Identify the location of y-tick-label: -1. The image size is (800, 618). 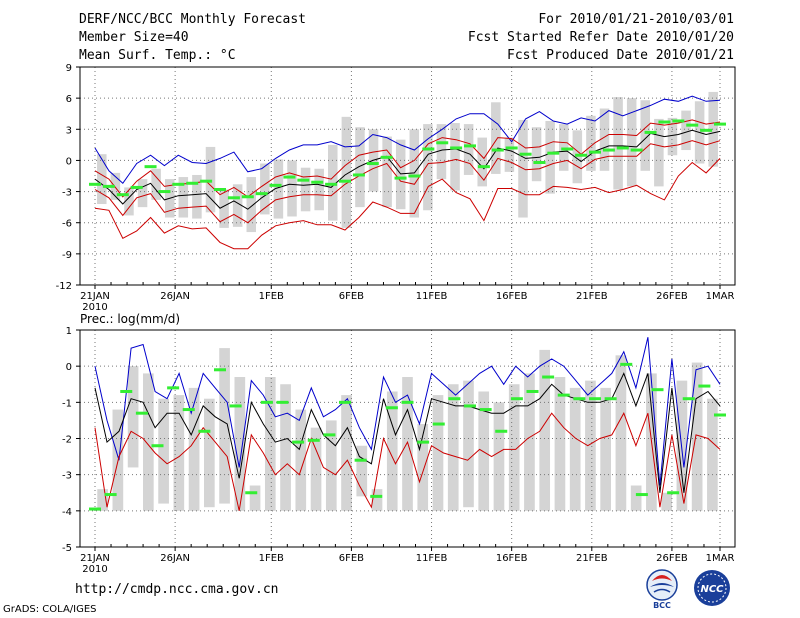
(67, 403).